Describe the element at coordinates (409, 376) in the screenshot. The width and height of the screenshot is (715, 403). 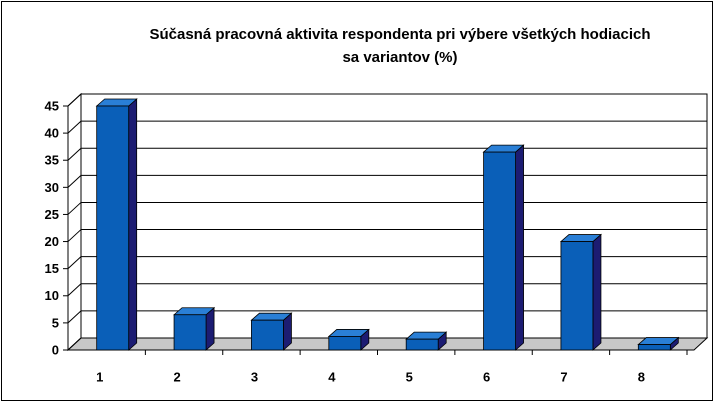
I see `x-tick-label: 5` at that location.